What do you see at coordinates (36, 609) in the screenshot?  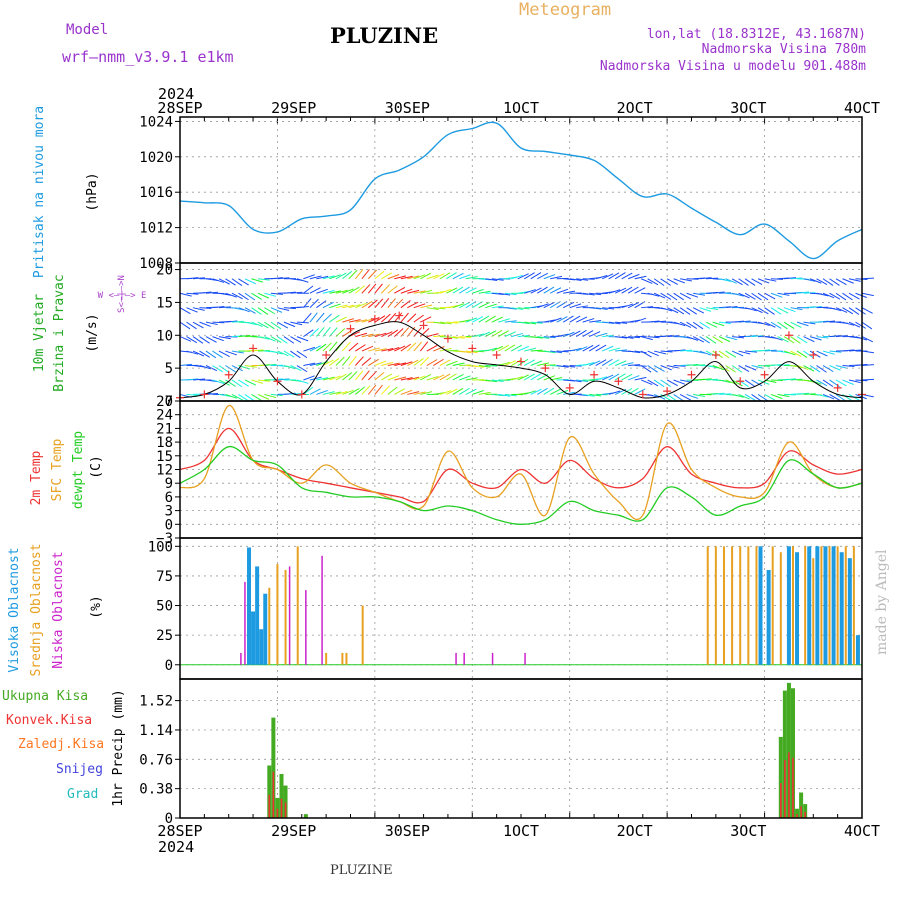 I see `cloud-ylabel-mid: Srednja Oblacnost` at bounding box center [36, 609].